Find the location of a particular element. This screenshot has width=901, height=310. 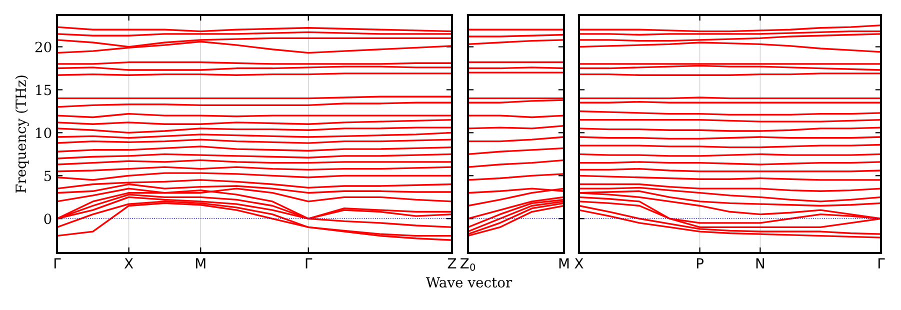

y-tick-label: 0 is located at coordinates (48, 219).